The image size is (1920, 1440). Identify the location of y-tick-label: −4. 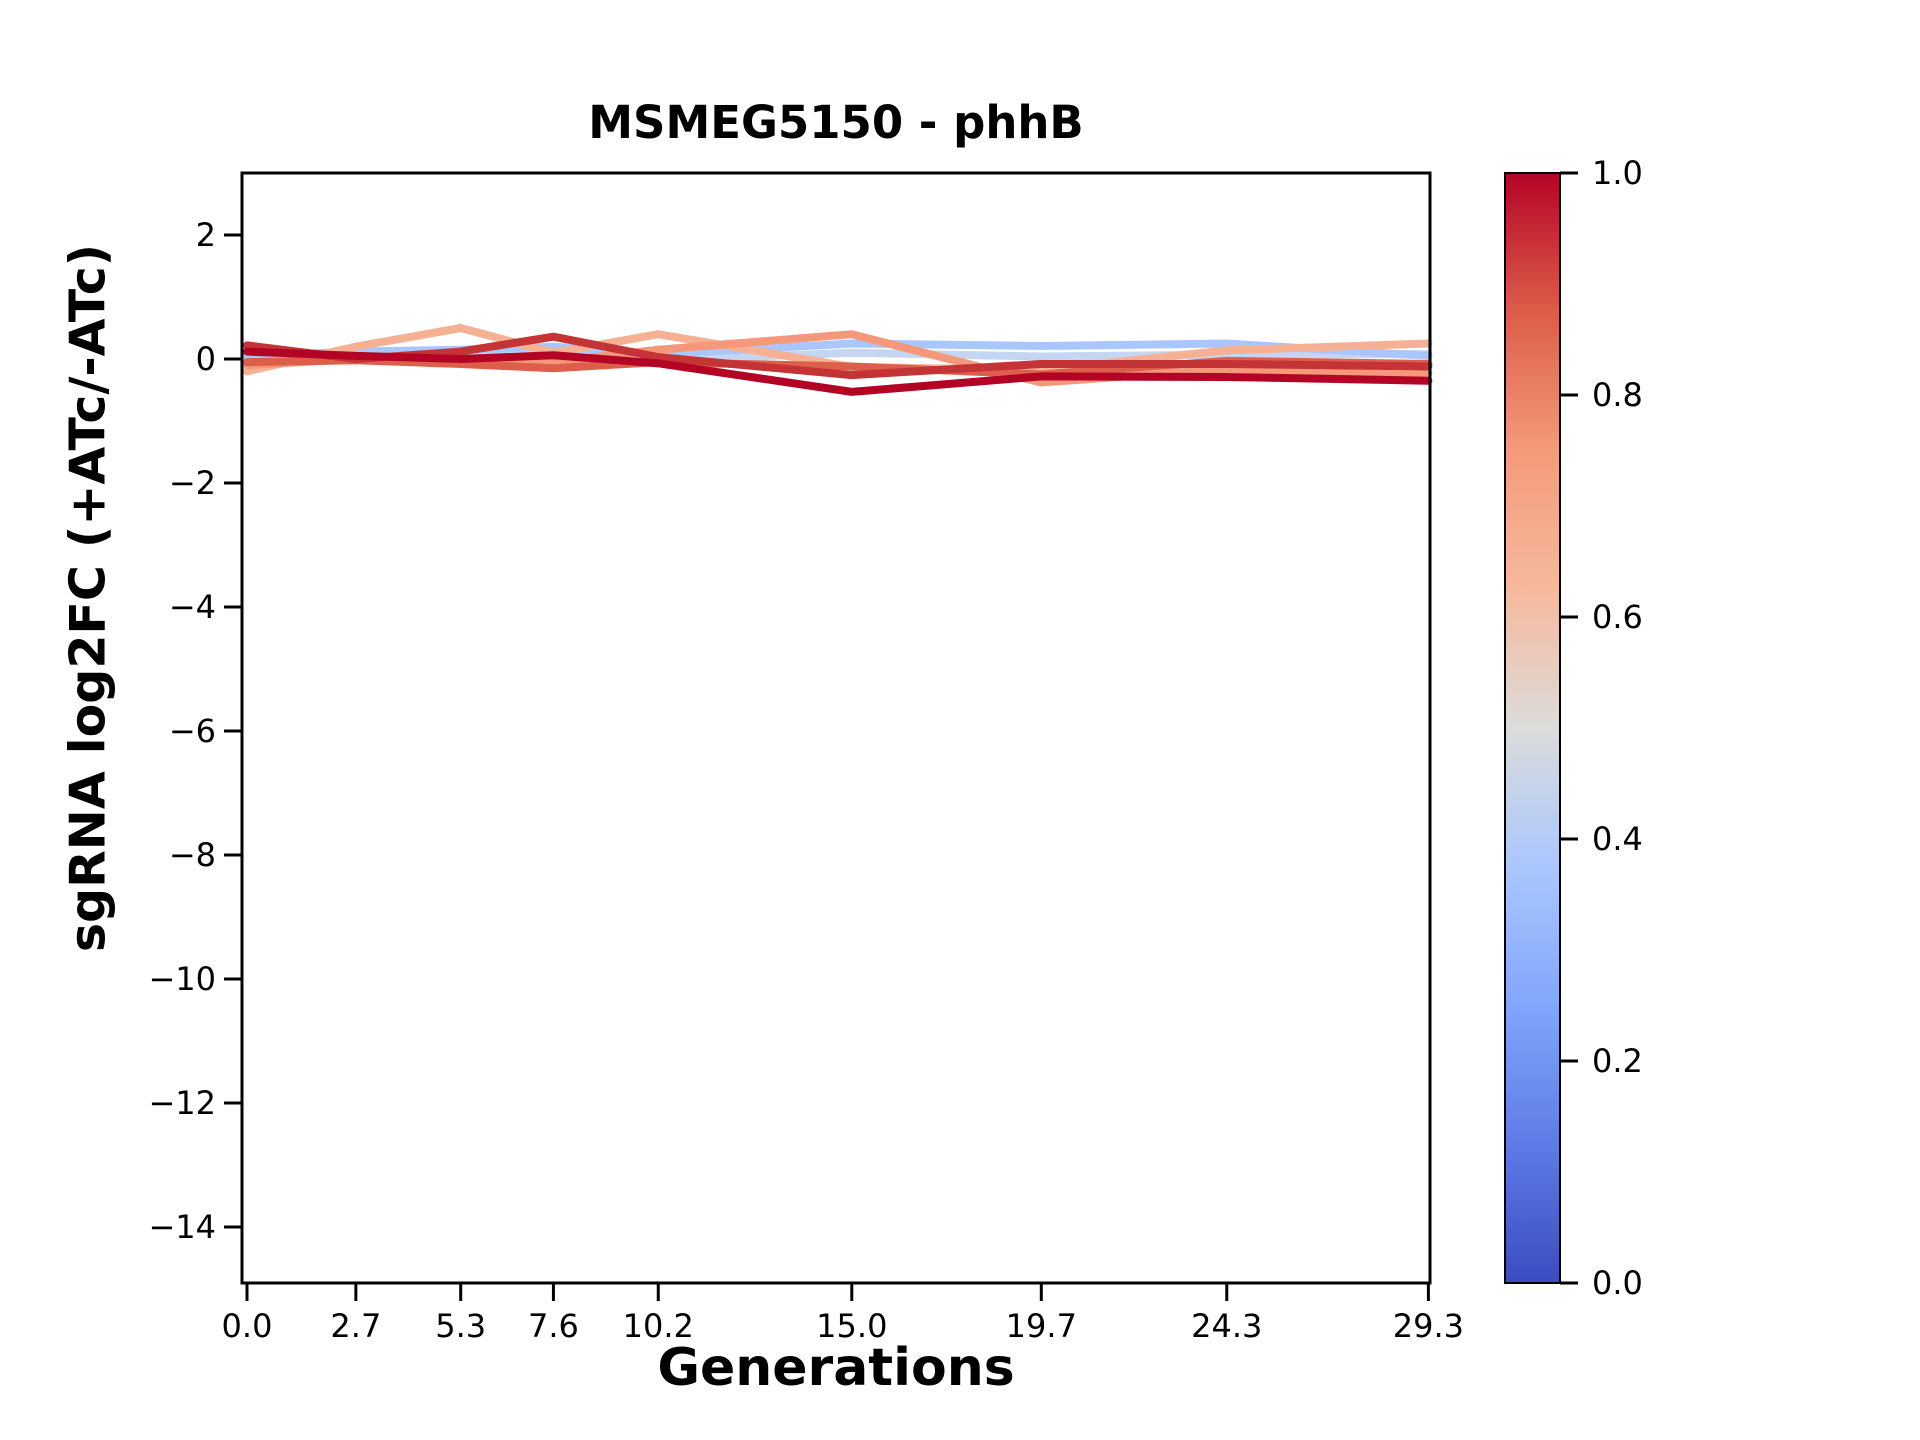
(192, 607).